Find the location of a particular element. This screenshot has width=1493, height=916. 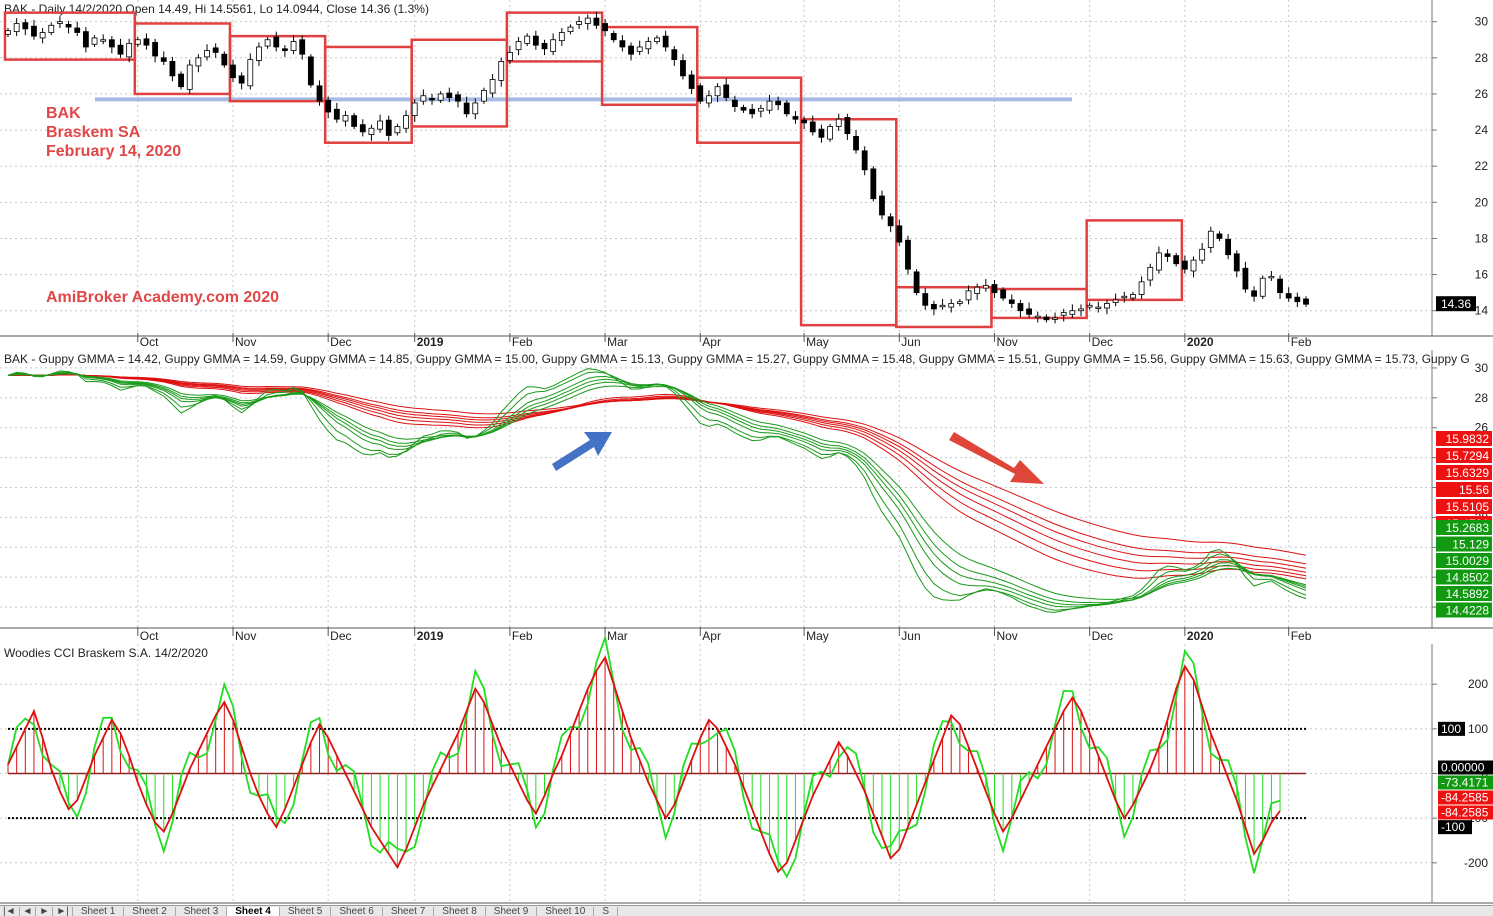

sheet-nav-button: ◄ is located at coordinates (28, 911).